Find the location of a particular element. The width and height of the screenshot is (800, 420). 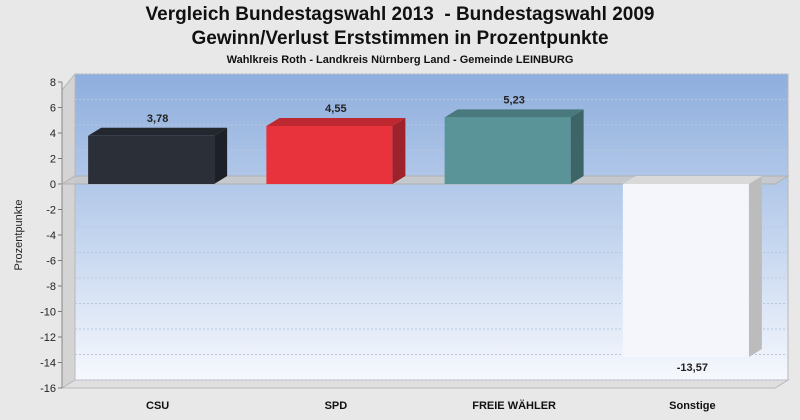

y-tick-label: -4 is located at coordinates (51, 236).